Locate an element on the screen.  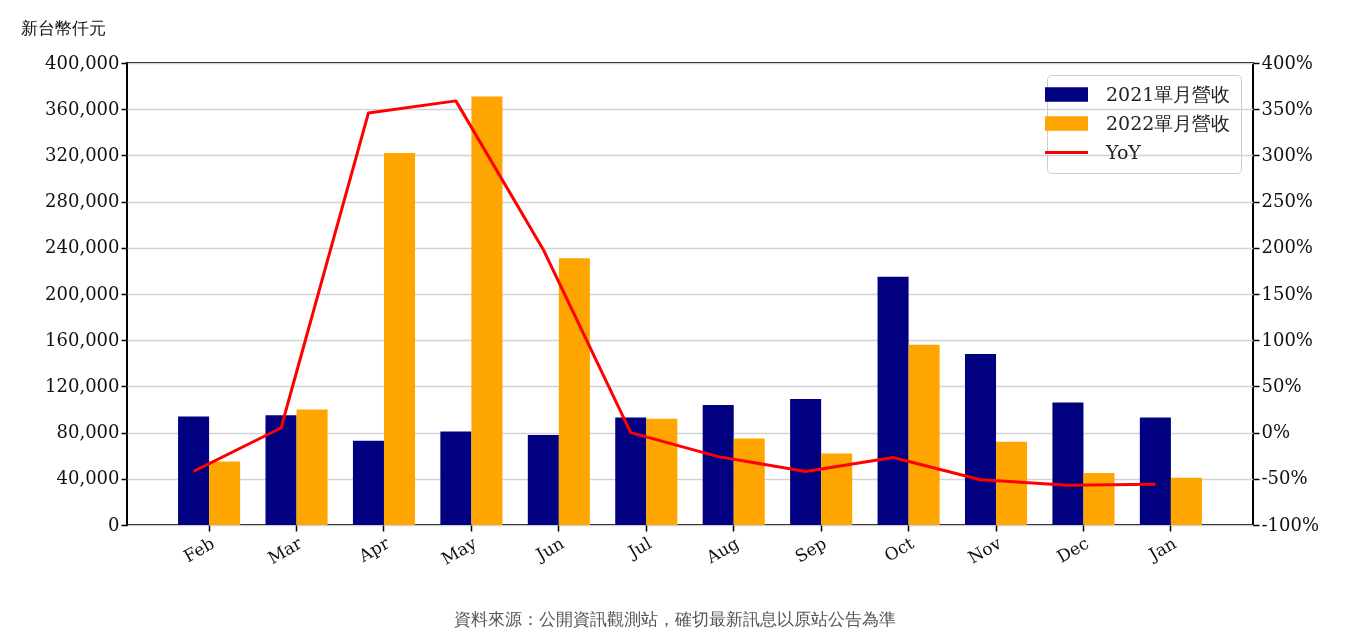
source-note: 資料來源：公開資訊觀測站，確切最新訊息以原站公告為準 is located at coordinates (675, 619).